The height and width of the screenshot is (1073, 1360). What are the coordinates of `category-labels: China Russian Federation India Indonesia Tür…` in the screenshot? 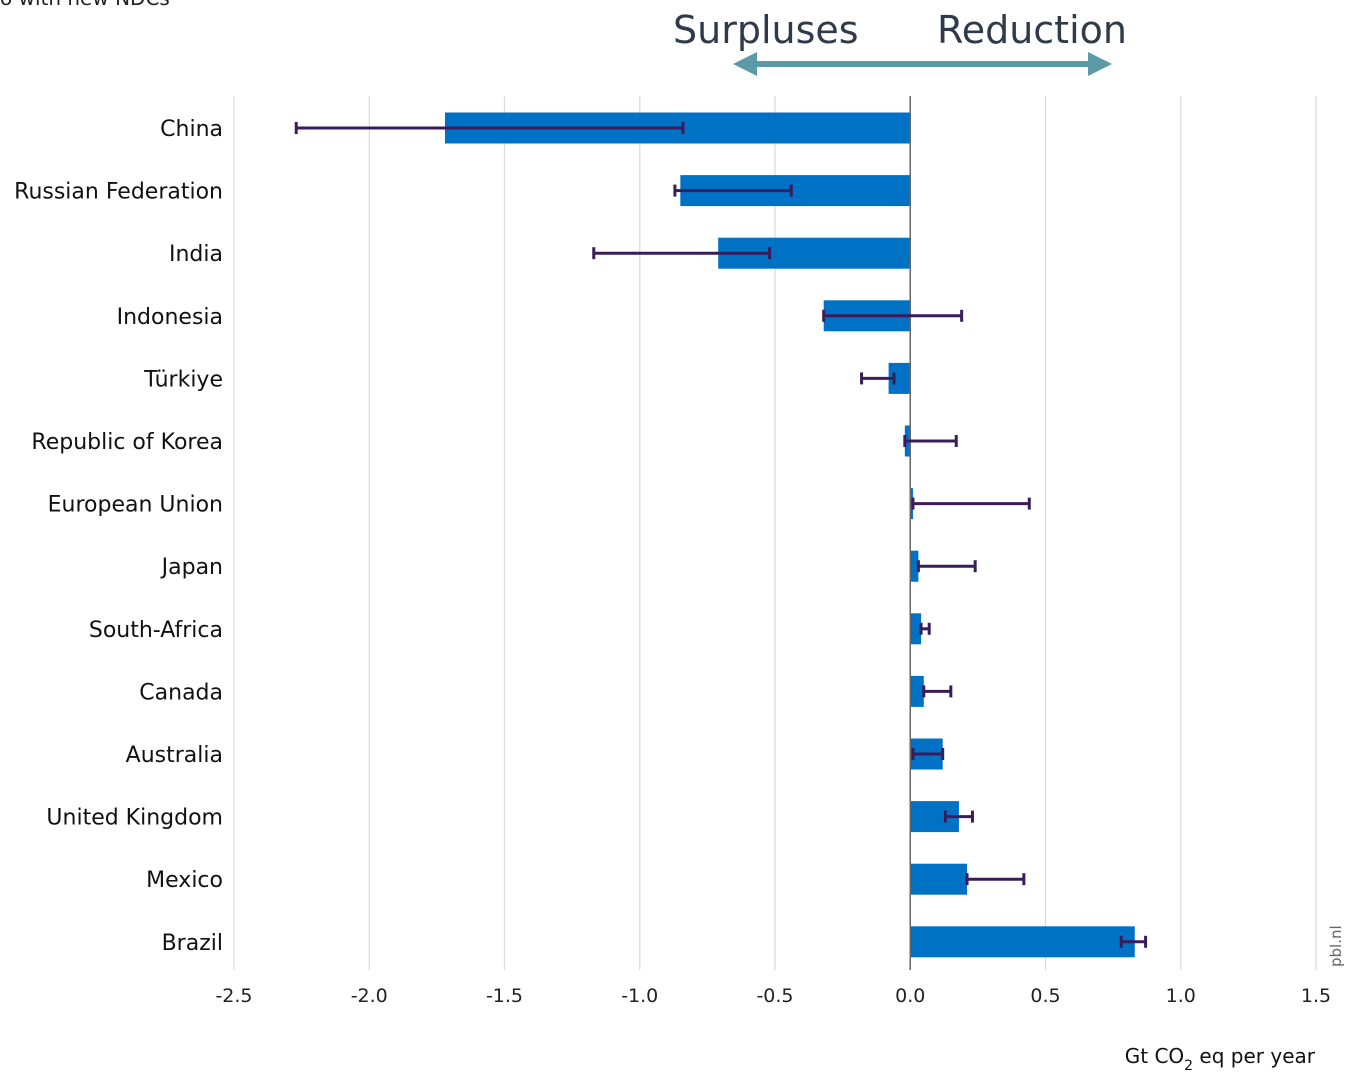 It's located at (118, 536).